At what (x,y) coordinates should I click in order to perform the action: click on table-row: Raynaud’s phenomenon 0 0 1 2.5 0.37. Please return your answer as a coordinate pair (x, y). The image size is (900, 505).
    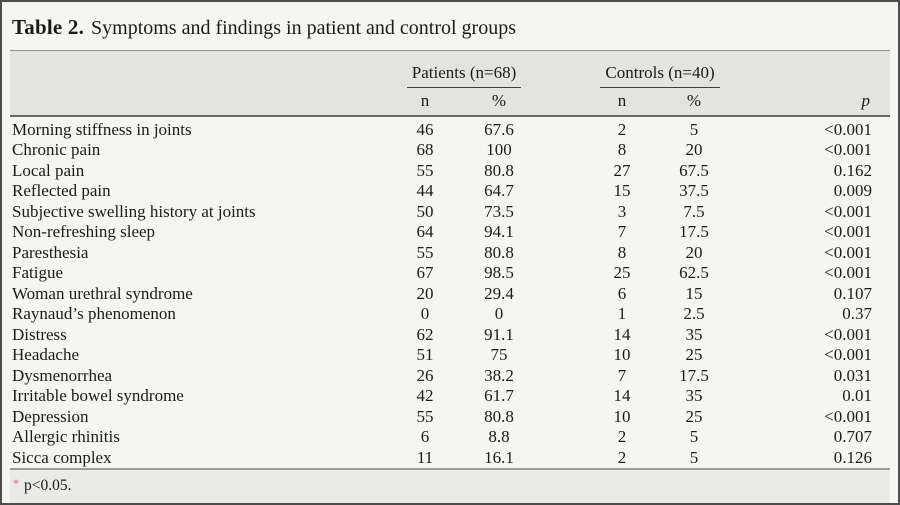
    Looking at the image, I should click on (450, 314).